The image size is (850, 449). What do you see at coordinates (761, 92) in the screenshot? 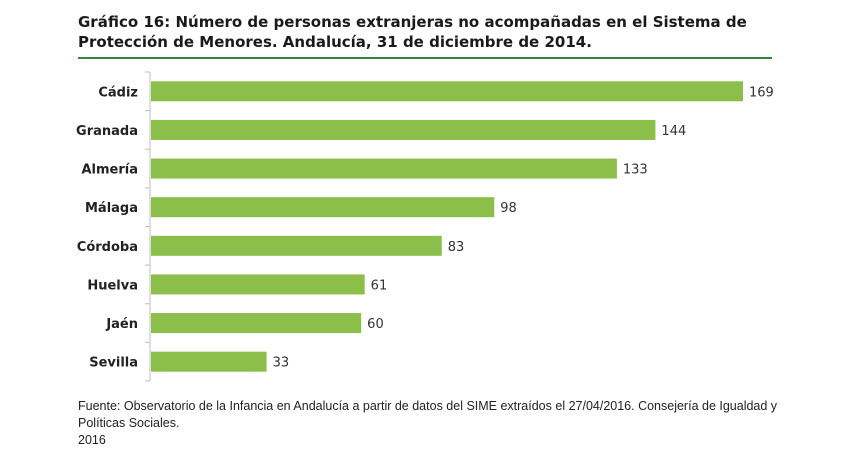
I see `value-label: 169` at bounding box center [761, 92].